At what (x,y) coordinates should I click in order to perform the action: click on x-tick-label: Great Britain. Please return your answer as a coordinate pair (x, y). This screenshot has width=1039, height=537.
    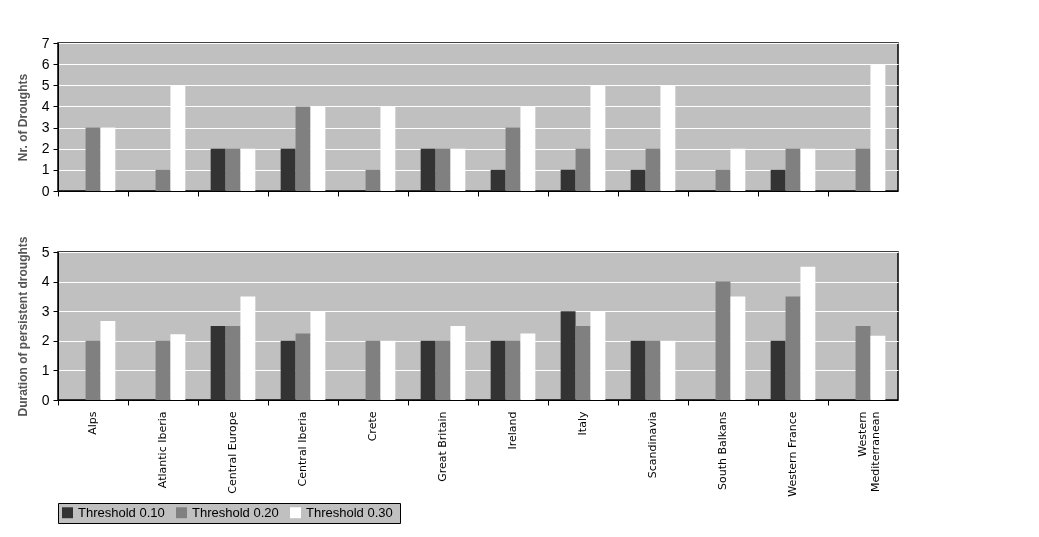
    Looking at the image, I should click on (442, 446).